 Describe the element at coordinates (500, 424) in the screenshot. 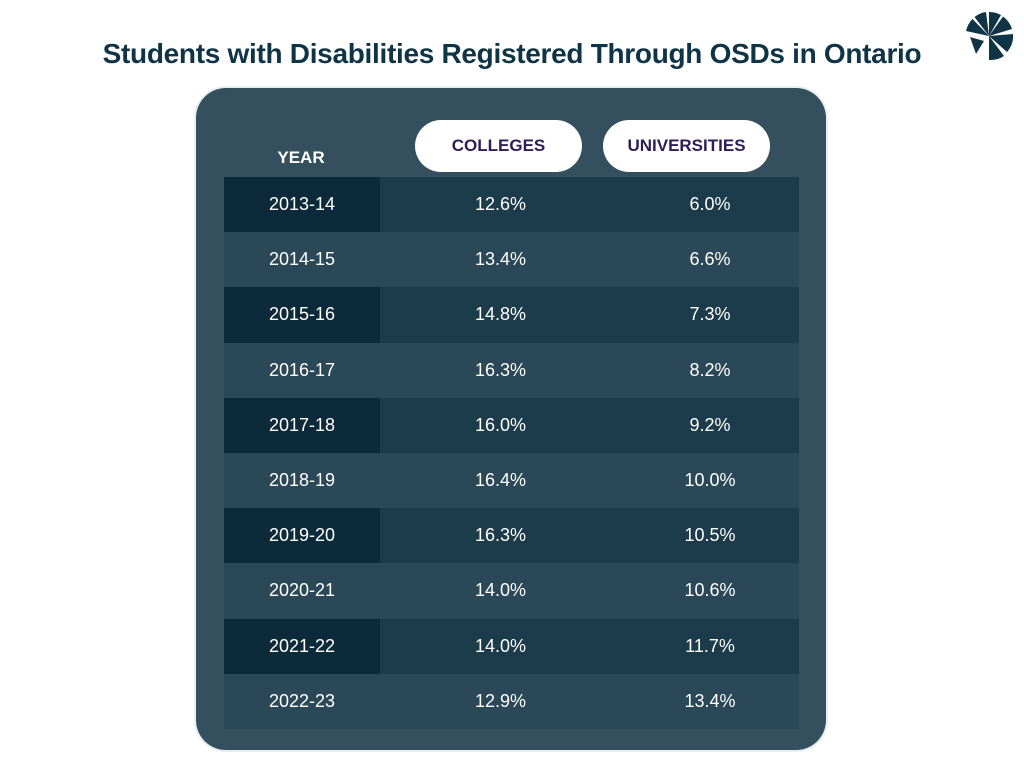

I see `colleges-cell: 16.0%` at that location.